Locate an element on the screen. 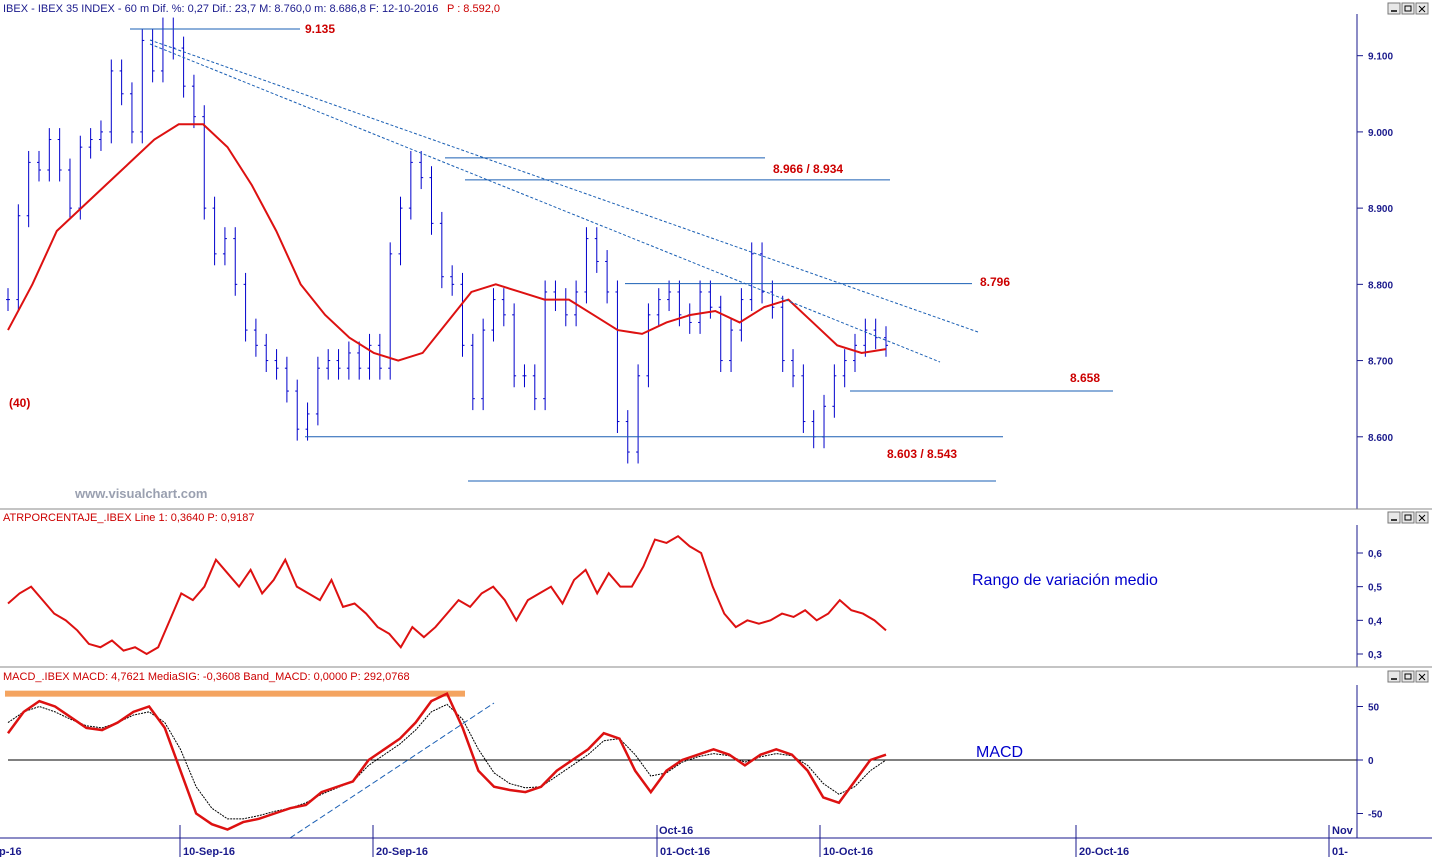  macd-line is located at coordinates (446, 761).